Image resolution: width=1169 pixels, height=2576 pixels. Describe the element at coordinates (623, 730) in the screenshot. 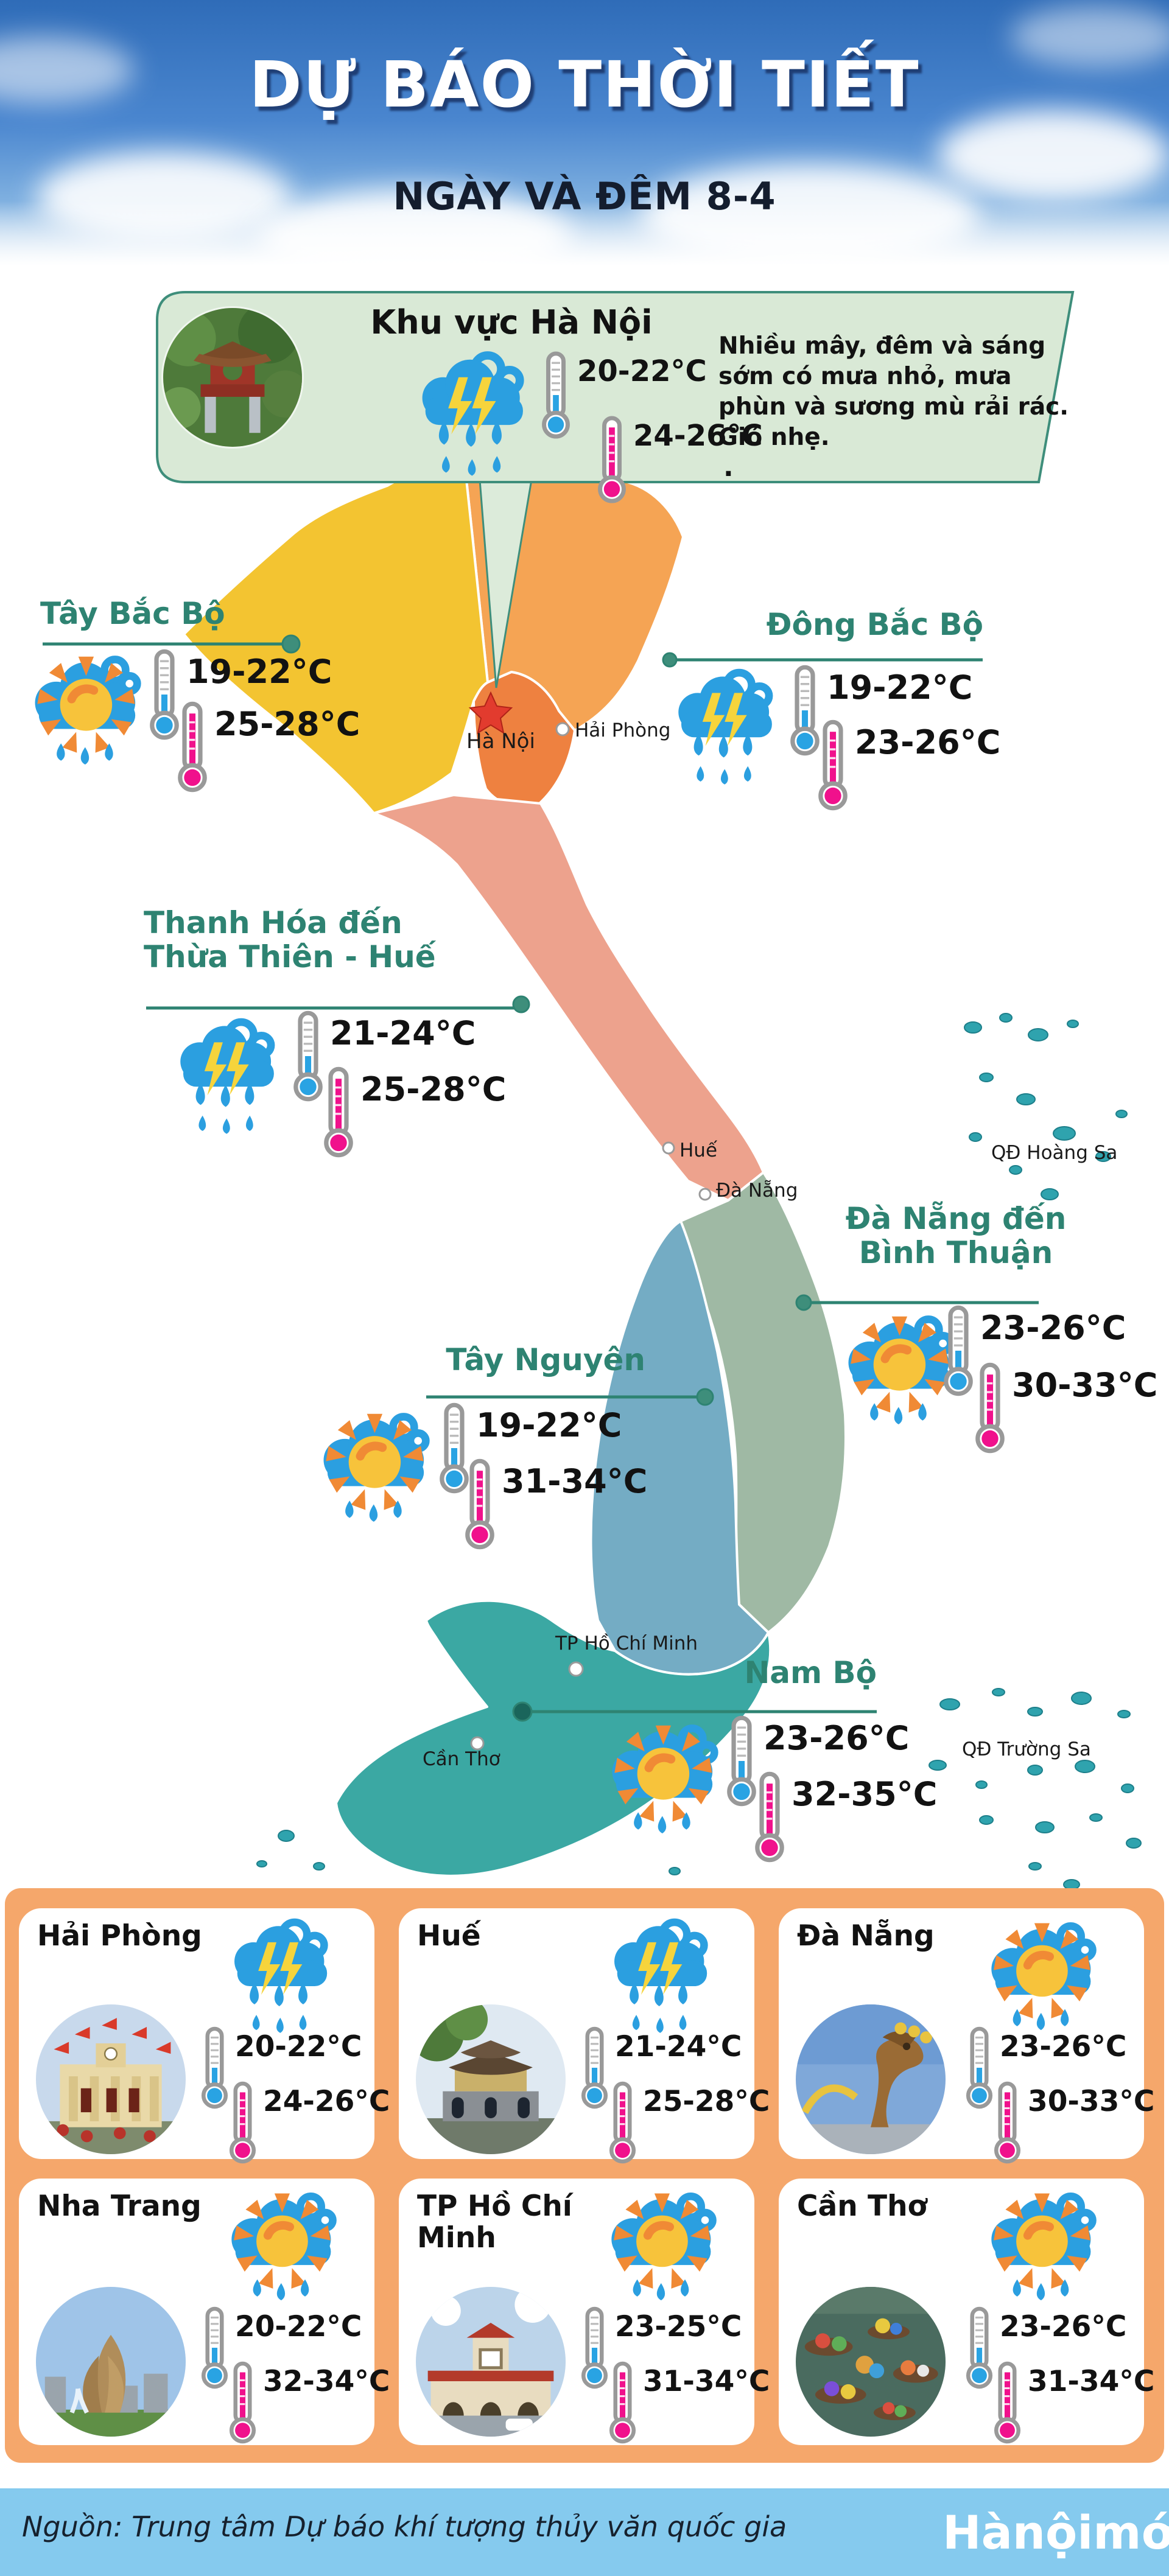

I see `map-label-hai-phong: Hải Phòng` at that location.